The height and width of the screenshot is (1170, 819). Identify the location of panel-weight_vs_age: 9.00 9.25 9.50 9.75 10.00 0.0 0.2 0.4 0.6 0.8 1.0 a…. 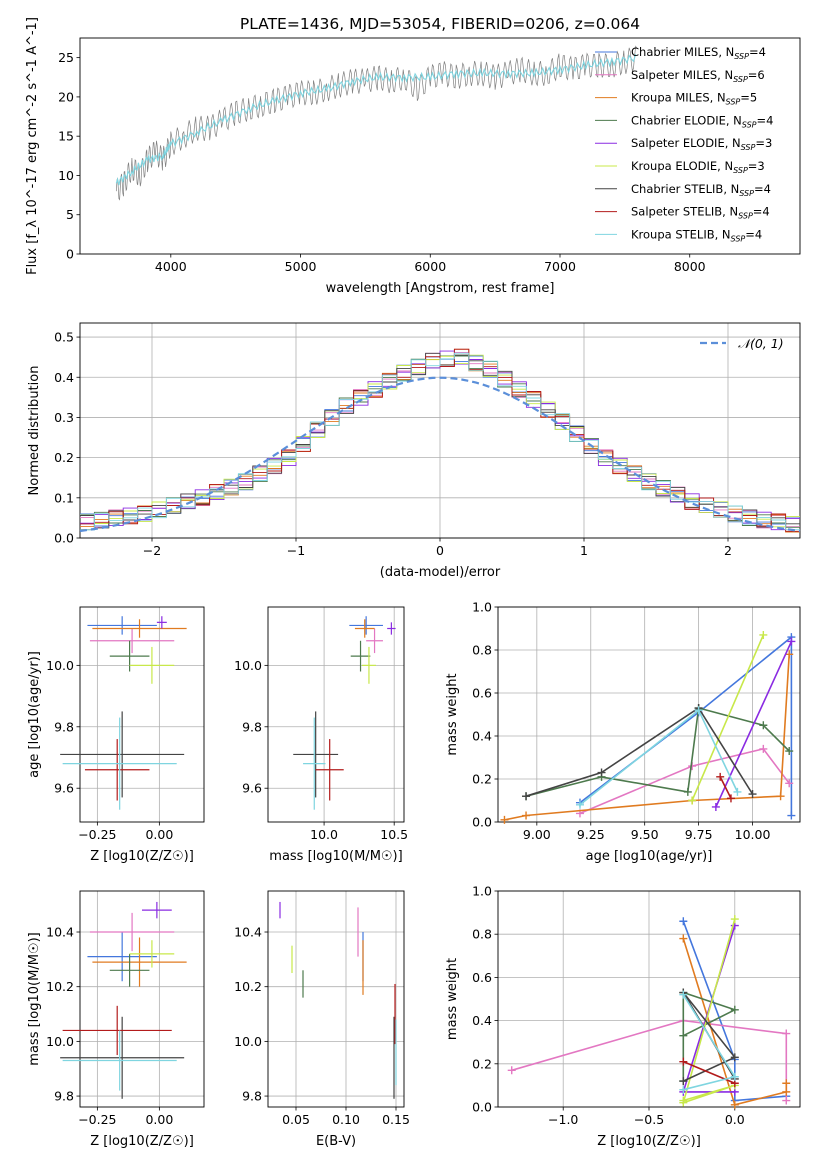
(623, 732).